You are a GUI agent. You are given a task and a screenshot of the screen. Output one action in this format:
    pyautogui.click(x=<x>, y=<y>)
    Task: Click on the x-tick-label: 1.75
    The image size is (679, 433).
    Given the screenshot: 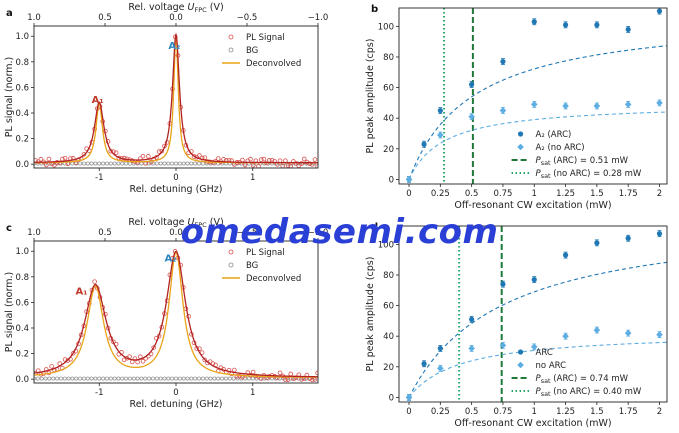 What is the action you would take?
    pyautogui.click(x=628, y=194)
    